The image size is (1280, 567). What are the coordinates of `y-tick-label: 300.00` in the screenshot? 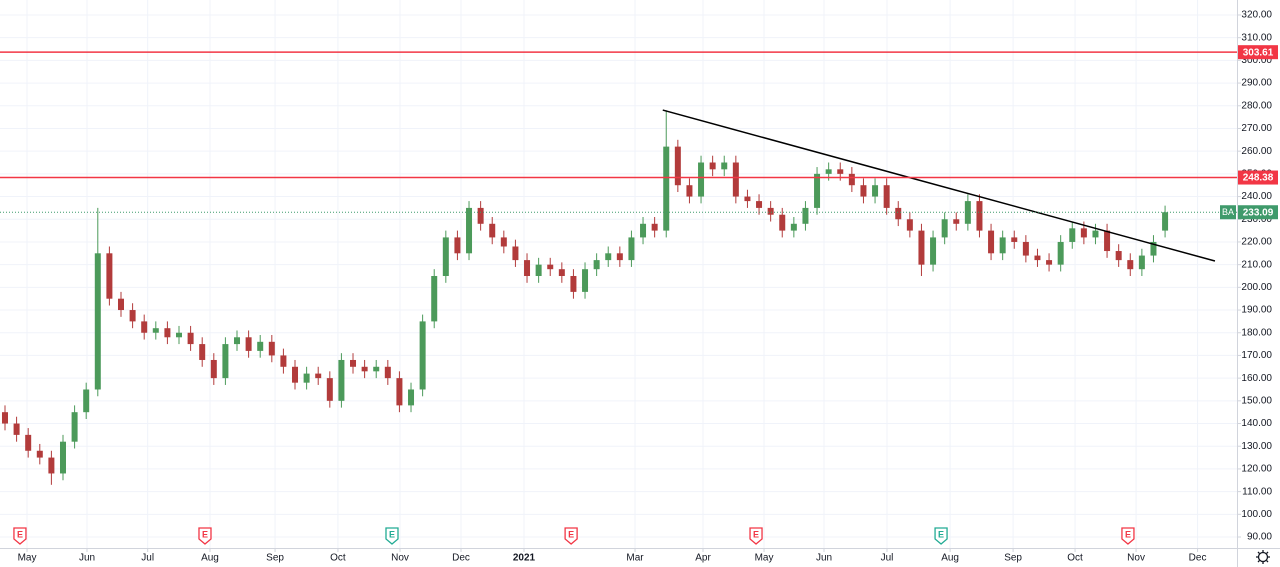 It's located at (1256, 60).